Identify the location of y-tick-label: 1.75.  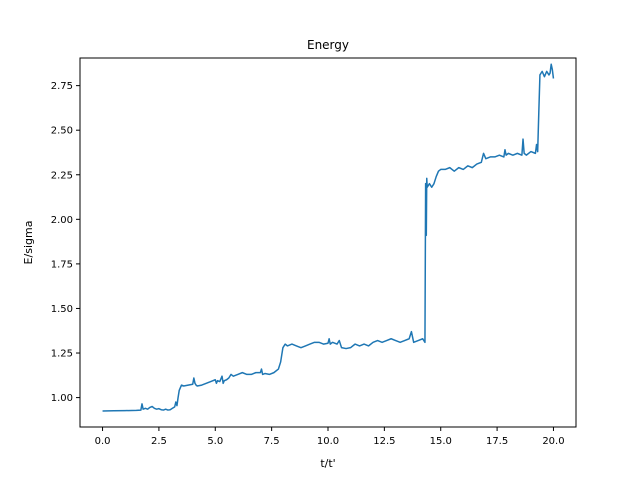
(62, 264).